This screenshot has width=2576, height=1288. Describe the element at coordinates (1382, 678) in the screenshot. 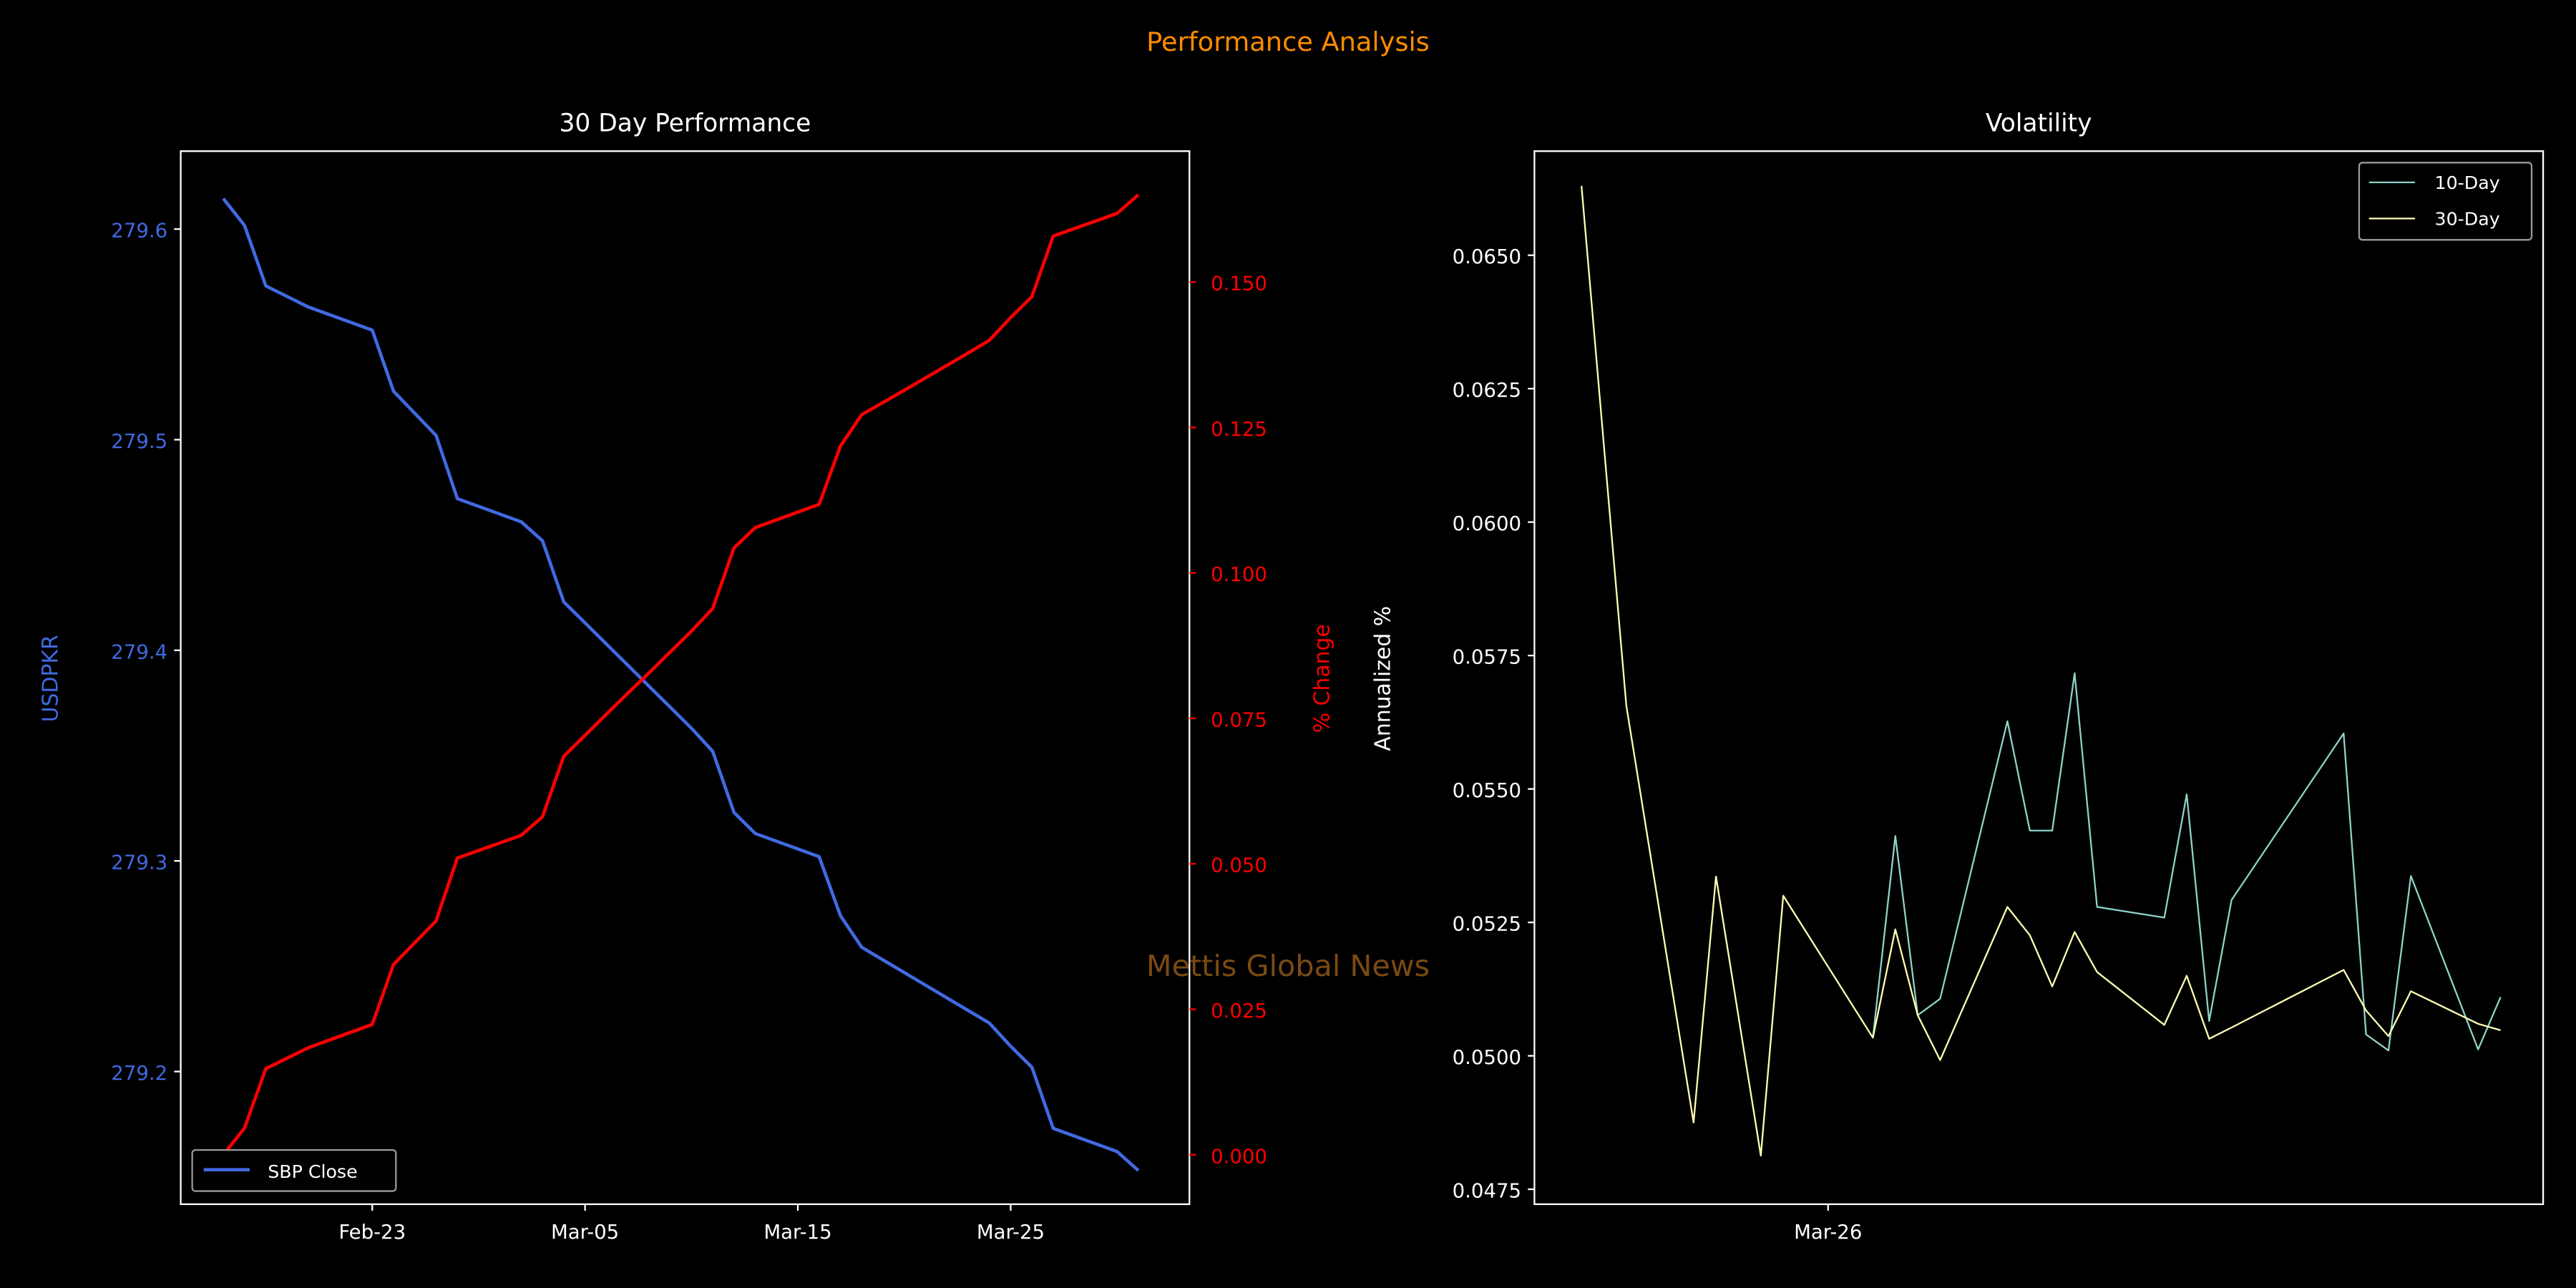

I see `volatility-y-label: Annualized %` at that location.